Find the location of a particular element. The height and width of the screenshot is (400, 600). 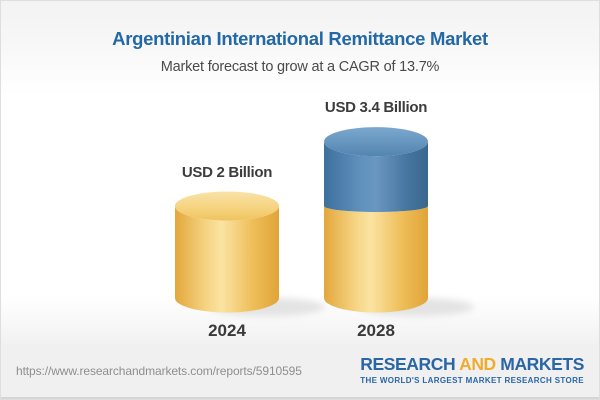

bar-value-label-2028: USD 3.4 Billion is located at coordinates (376, 108).